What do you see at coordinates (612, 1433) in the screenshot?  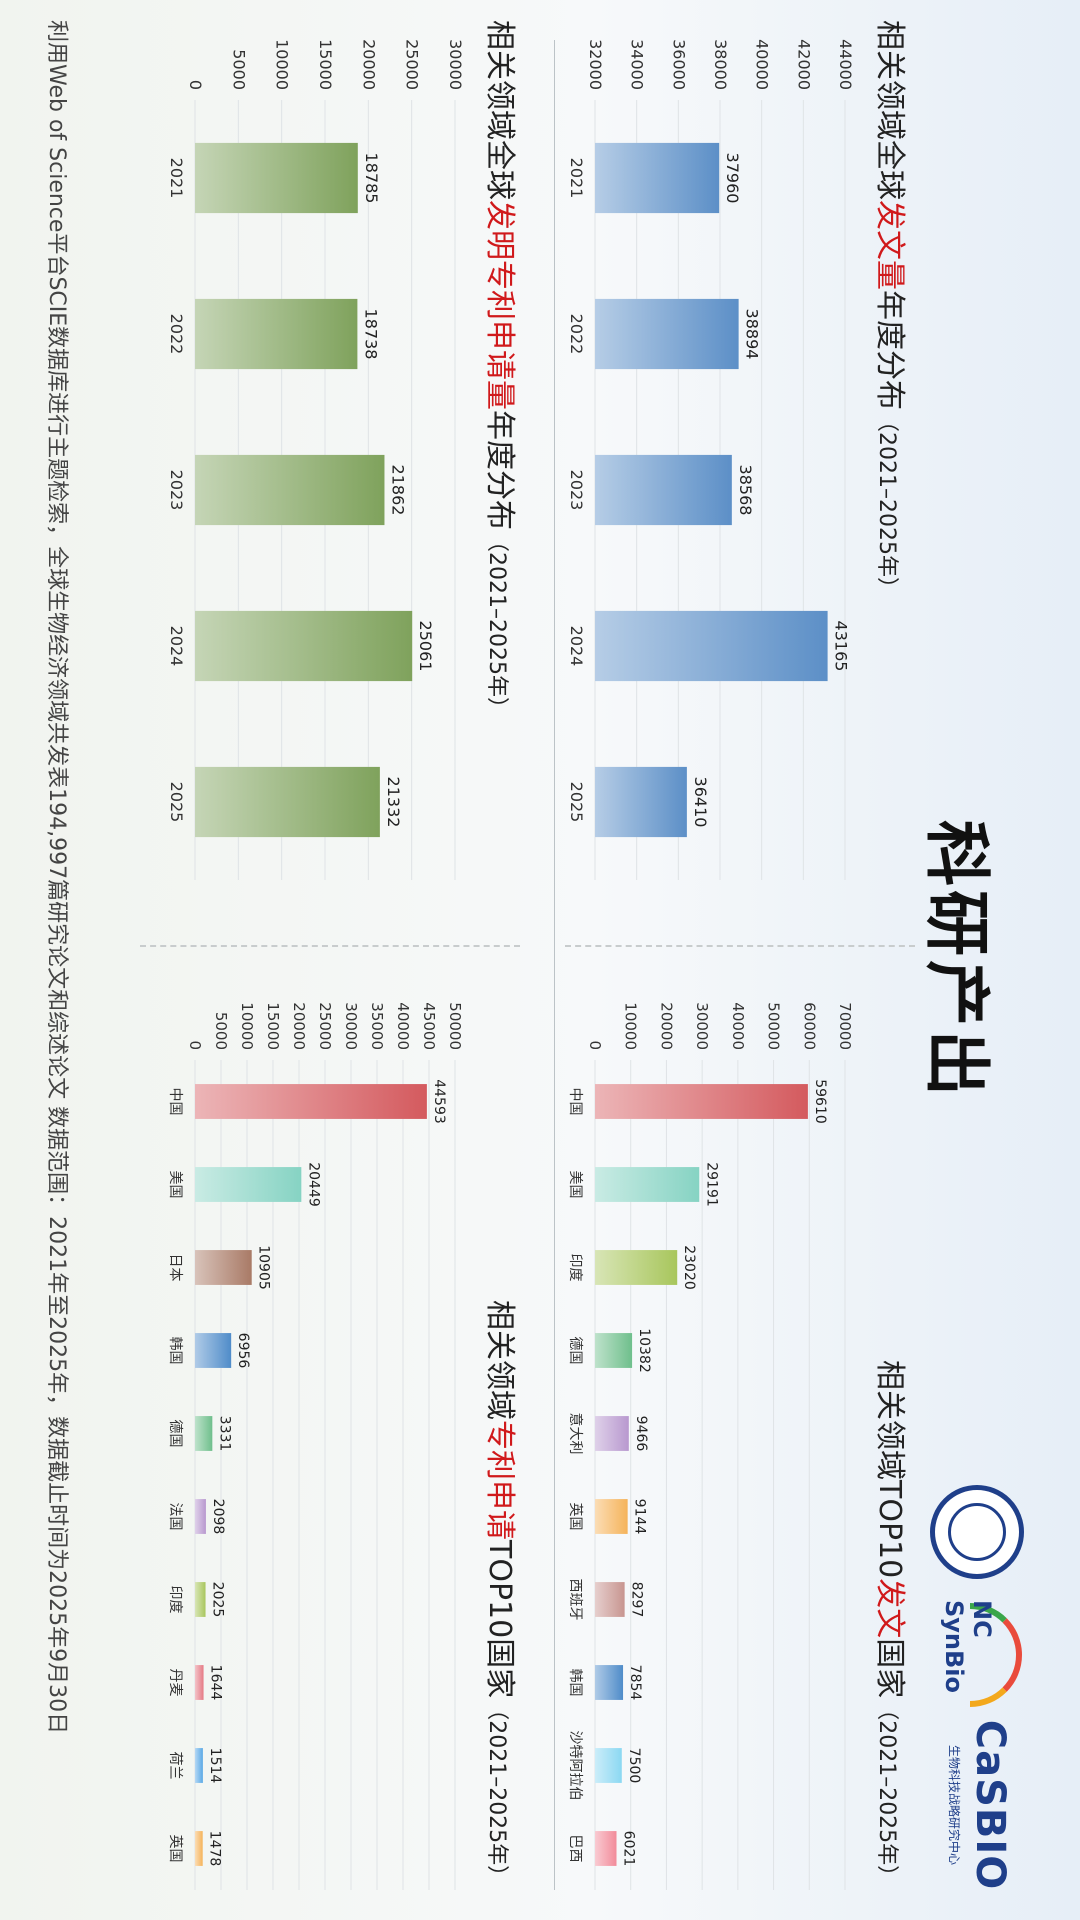 I see `bar-意大利` at bounding box center [612, 1433].